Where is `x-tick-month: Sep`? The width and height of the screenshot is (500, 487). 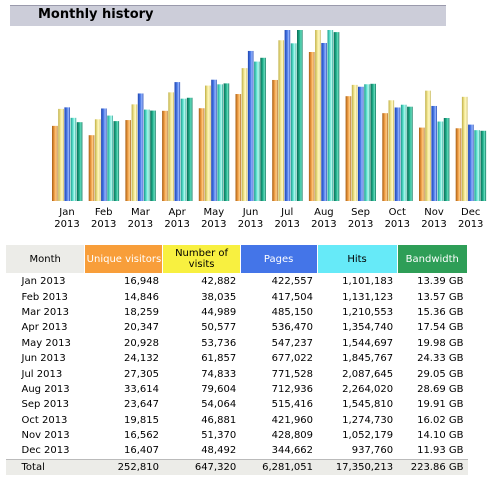 x-tick-month: Sep is located at coordinates (360, 212).